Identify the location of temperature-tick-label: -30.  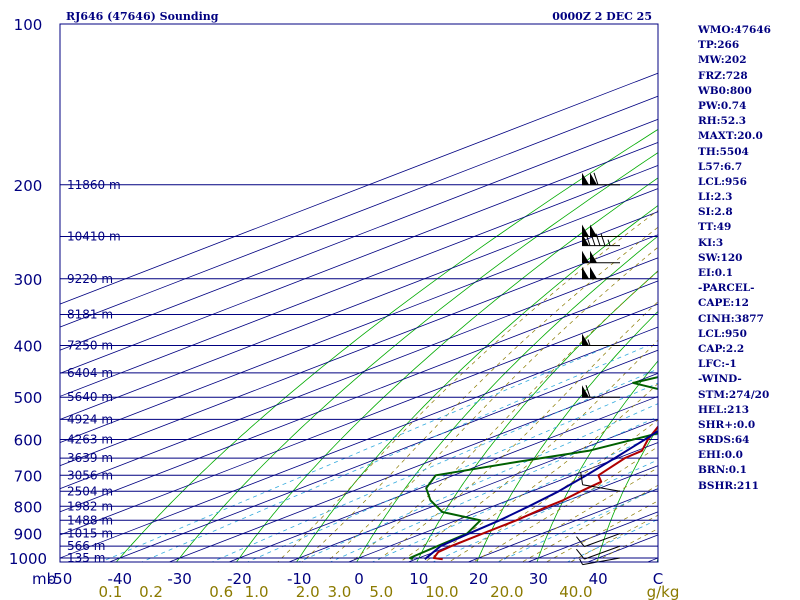
(179, 579).